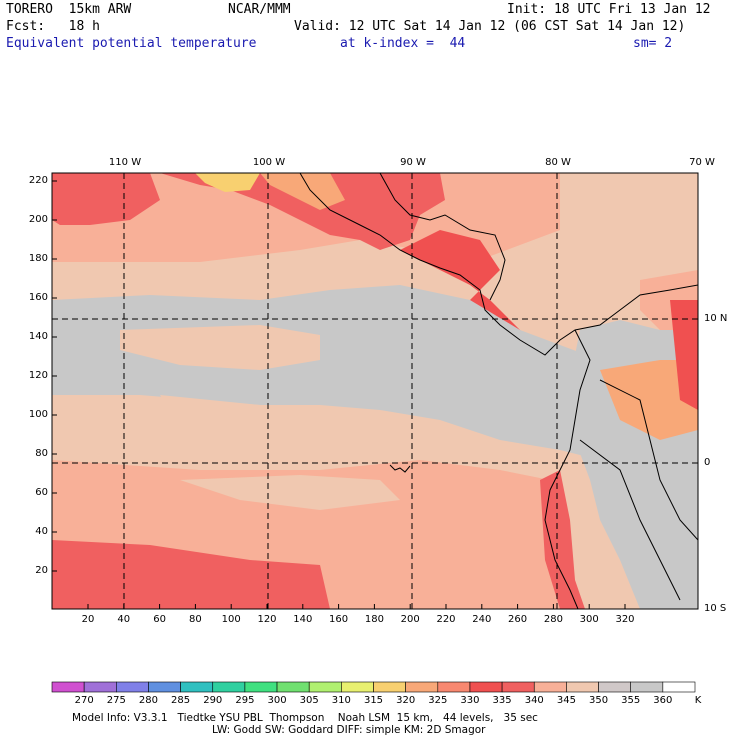  I want to click on y-tick-label: 120, so click(38, 375).